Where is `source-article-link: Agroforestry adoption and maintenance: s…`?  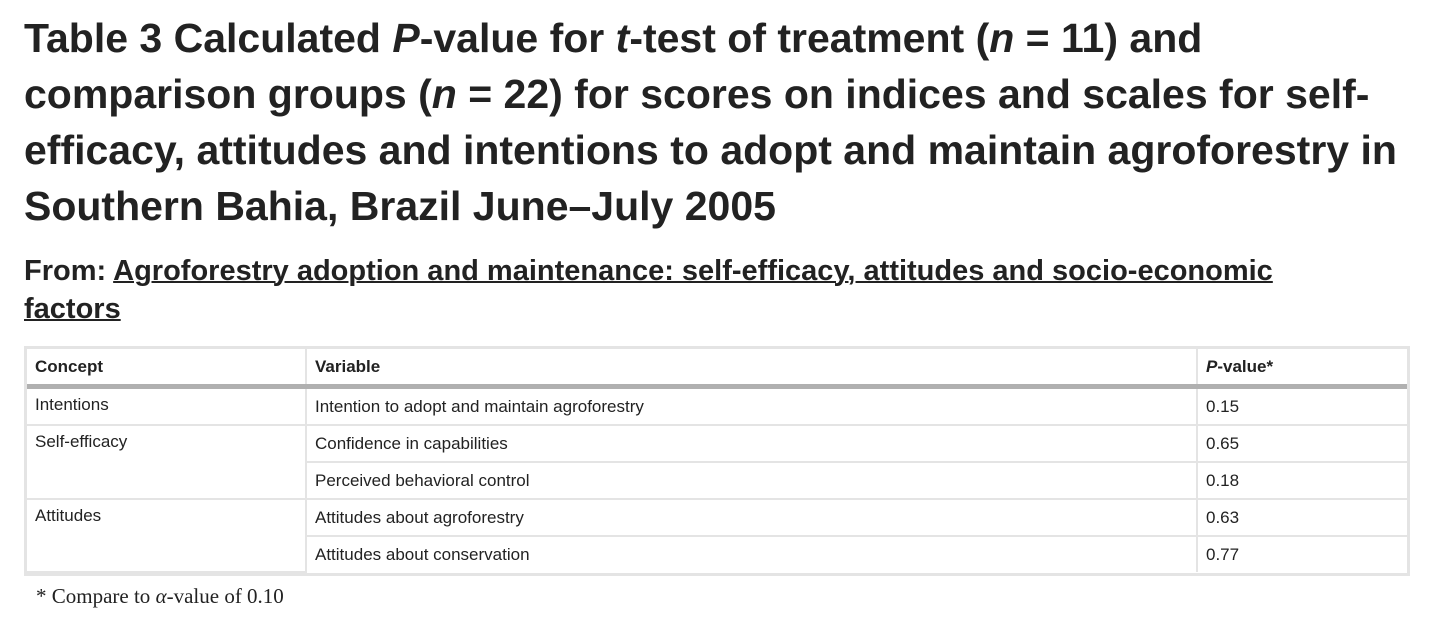
source-article-link: Agroforestry adoption and maintenance: s… is located at coordinates (648, 290).